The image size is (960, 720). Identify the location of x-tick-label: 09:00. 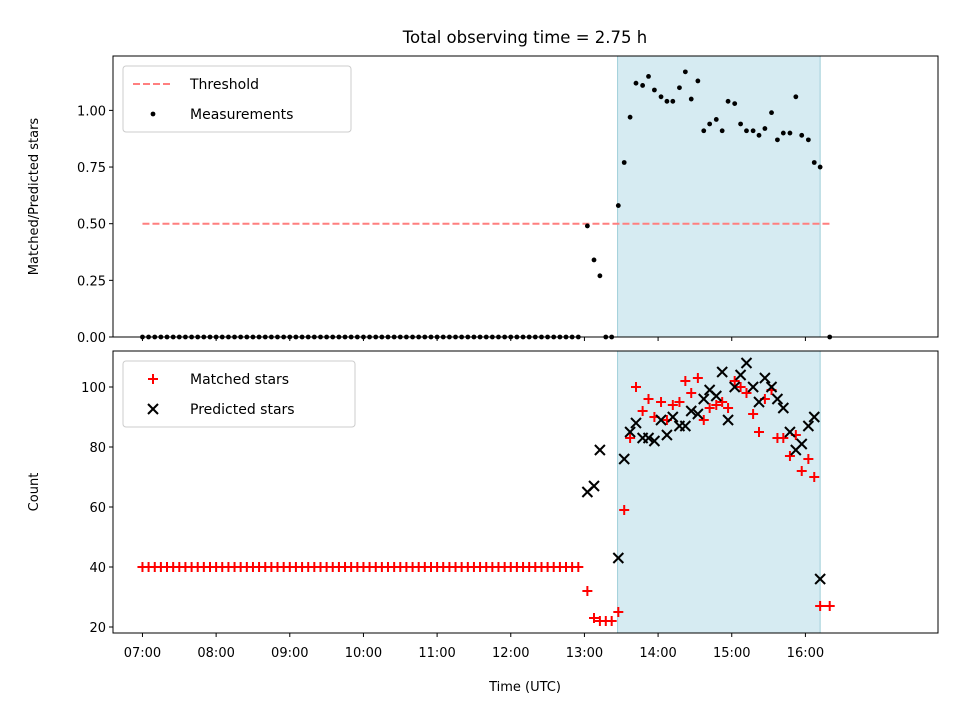
(289, 653).